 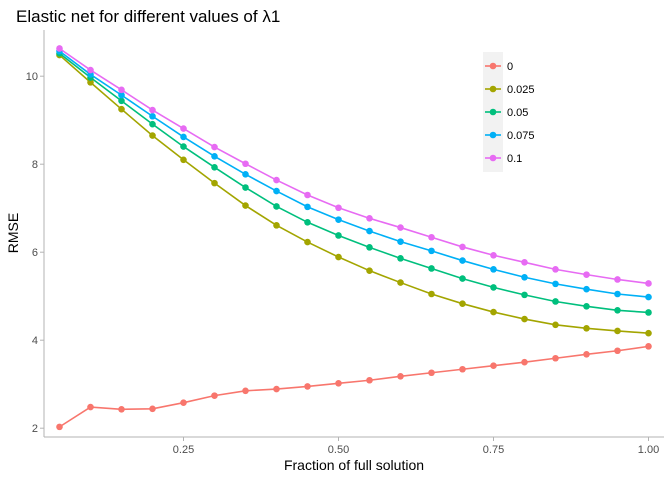 I want to click on legend-label: 0, so click(x=510, y=67).